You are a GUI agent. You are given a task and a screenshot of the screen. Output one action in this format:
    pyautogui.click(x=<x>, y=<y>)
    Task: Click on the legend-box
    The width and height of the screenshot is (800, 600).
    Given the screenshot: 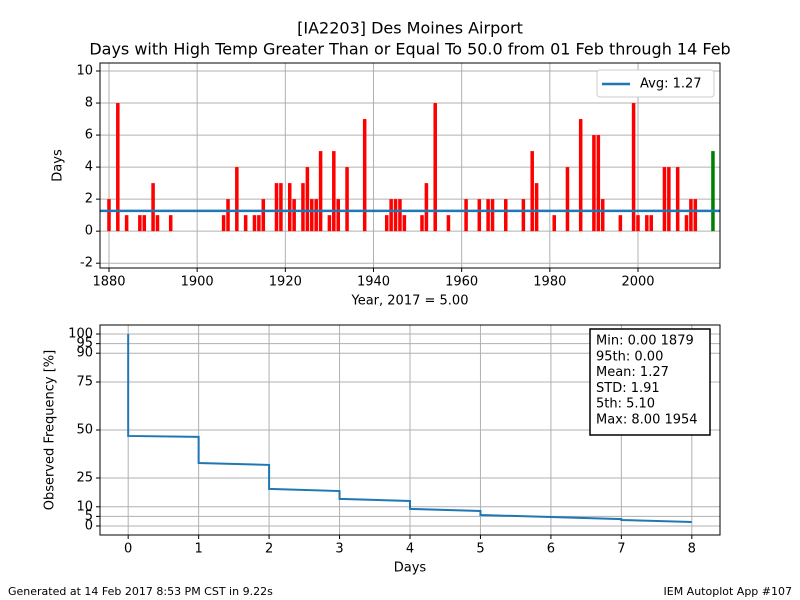 What is the action you would take?
    pyautogui.click(x=655, y=83)
    